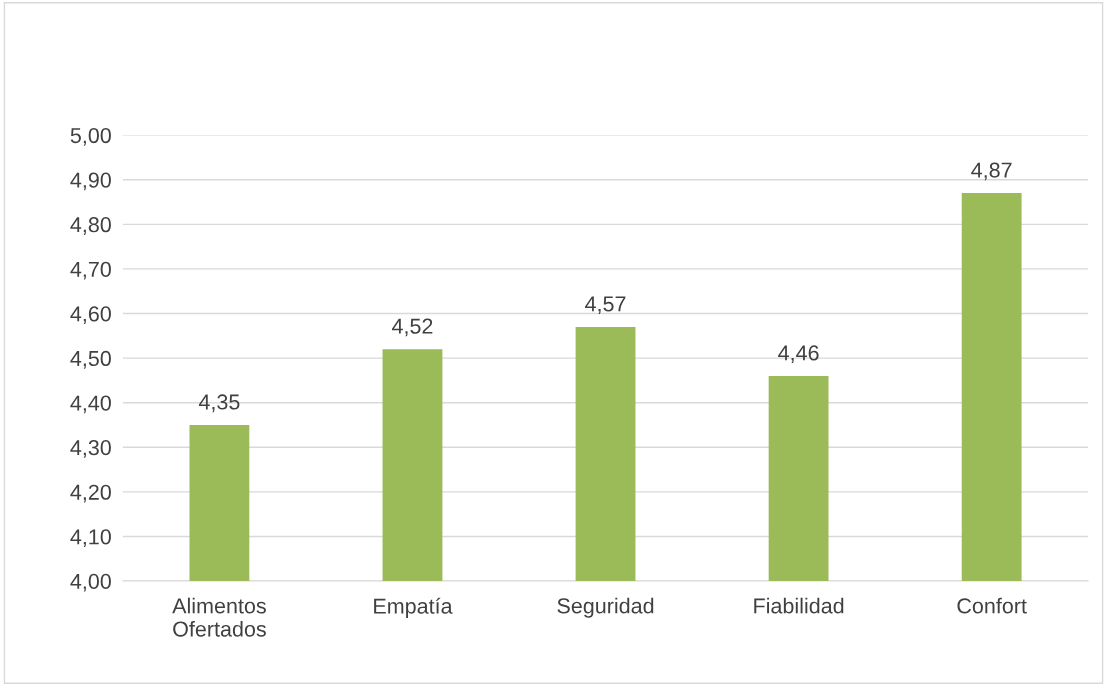 Image resolution: width=1107 pixels, height=686 pixels. I want to click on y-tick-label: 4,20, so click(90, 493).